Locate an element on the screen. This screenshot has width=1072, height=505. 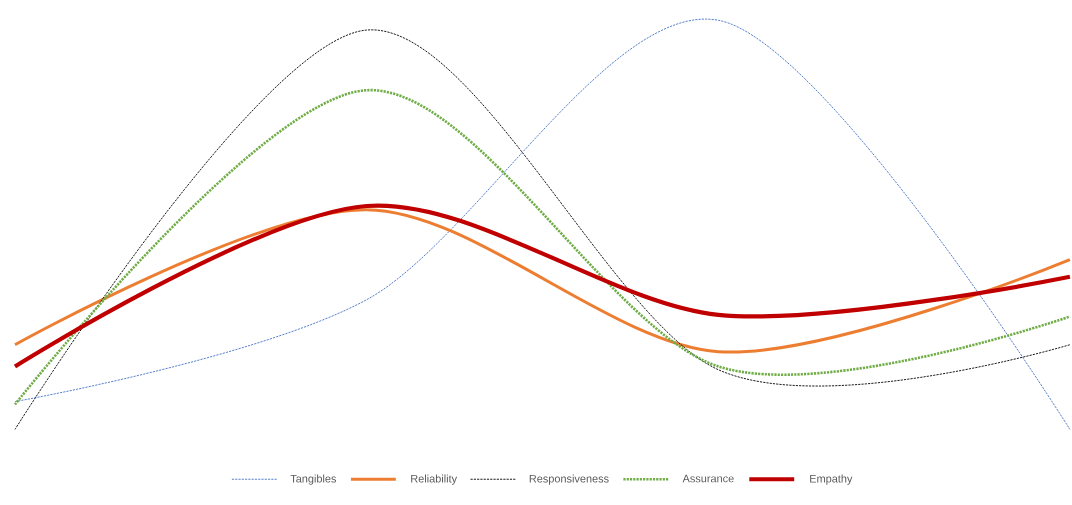
legend-label: Responsiveness is located at coordinates (569, 479).